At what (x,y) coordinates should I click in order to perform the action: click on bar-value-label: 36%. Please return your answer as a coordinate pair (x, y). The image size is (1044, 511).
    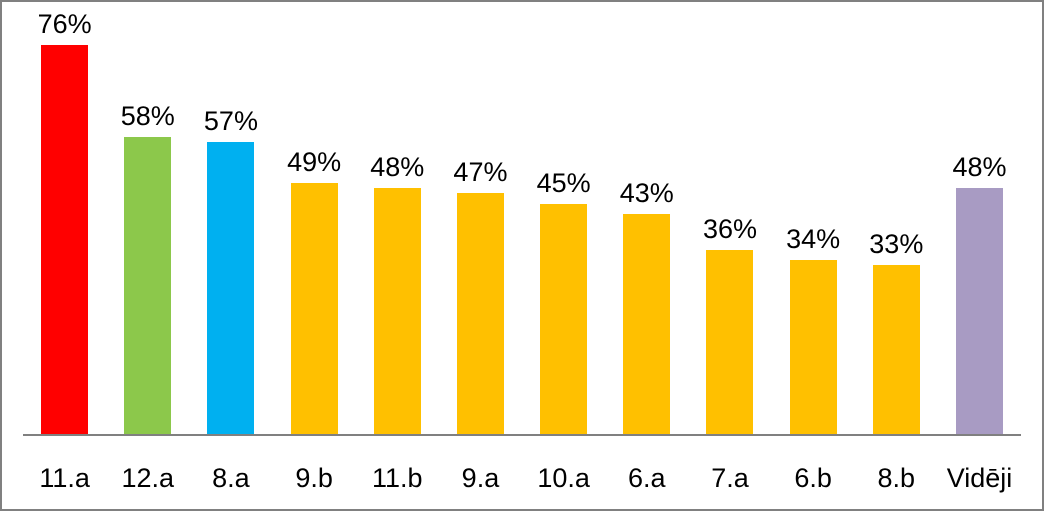
    Looking at the image, I should click on (729, 229).